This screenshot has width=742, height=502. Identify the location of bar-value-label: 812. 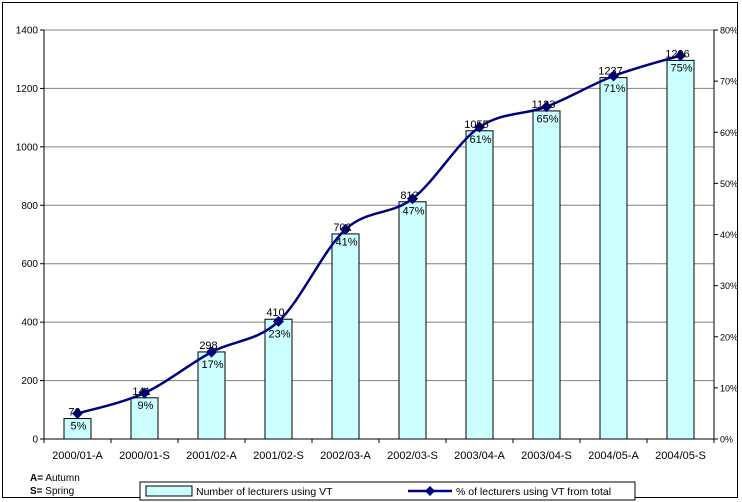
(409, 196).